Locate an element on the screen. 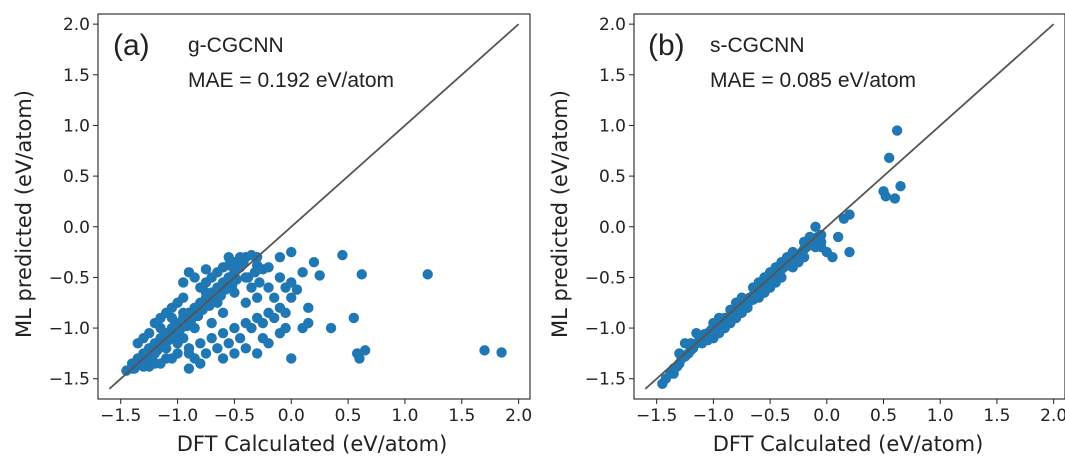 The height and width of the screenshot is (456, 1065). panel-label-a: (a) is located at coordinates (131, 45).